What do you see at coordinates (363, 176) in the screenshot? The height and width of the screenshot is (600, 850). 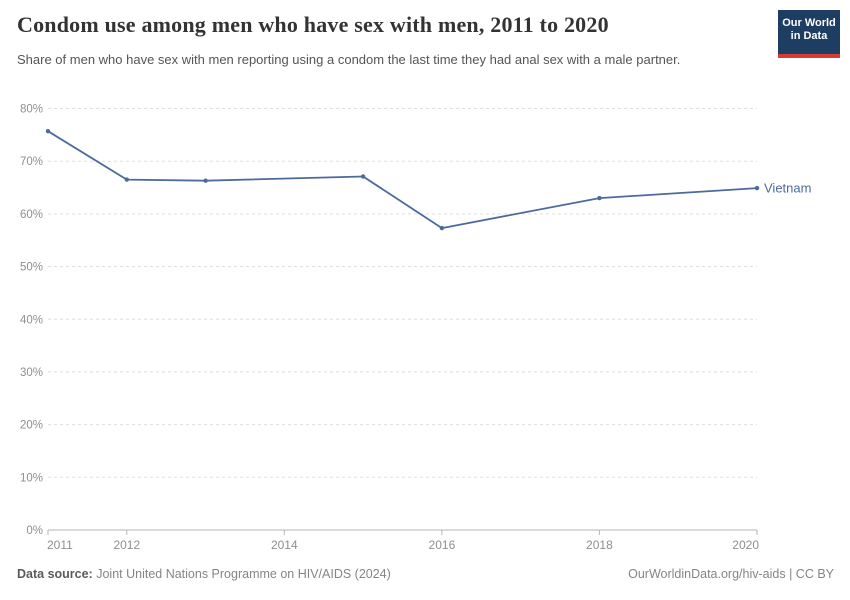 I see `data-point-2015` at bounding box center [363, 176].